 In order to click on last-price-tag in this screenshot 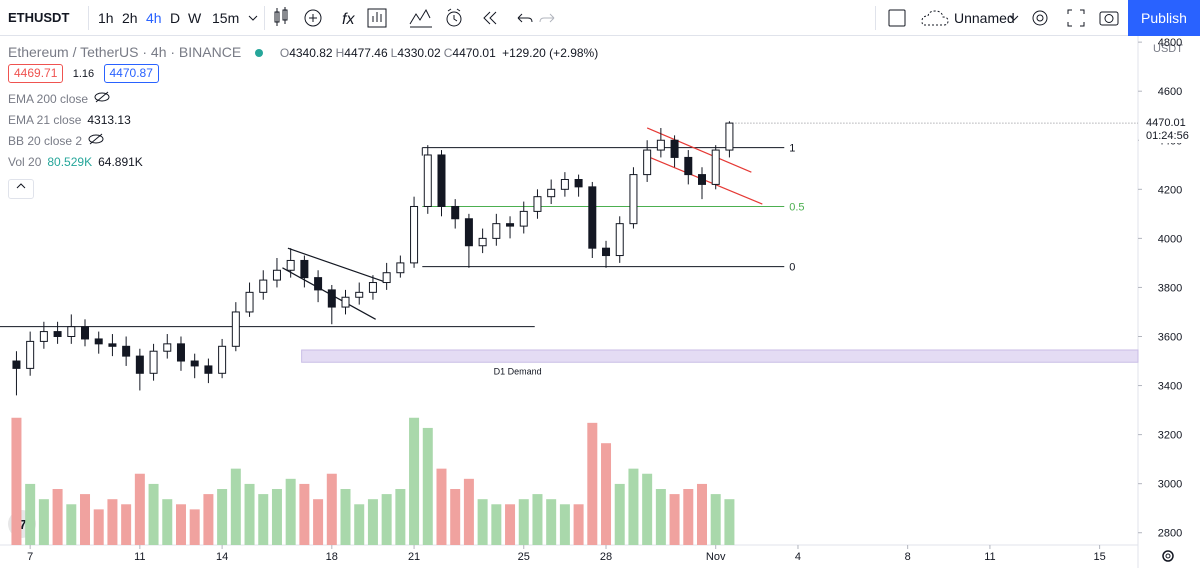, I will do `click(1169, 129)`.